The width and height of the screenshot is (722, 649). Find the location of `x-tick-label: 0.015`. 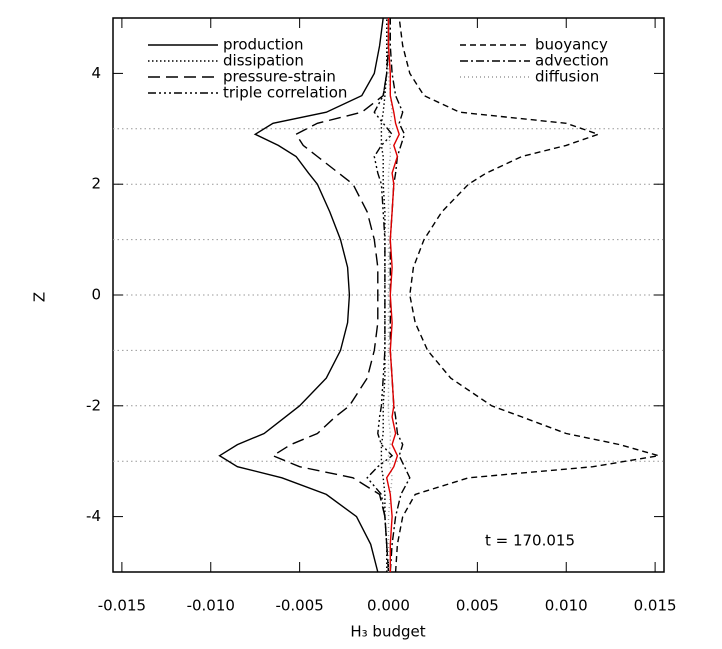

x-tick-label: 0.015 is located at coordinates (655, 606).